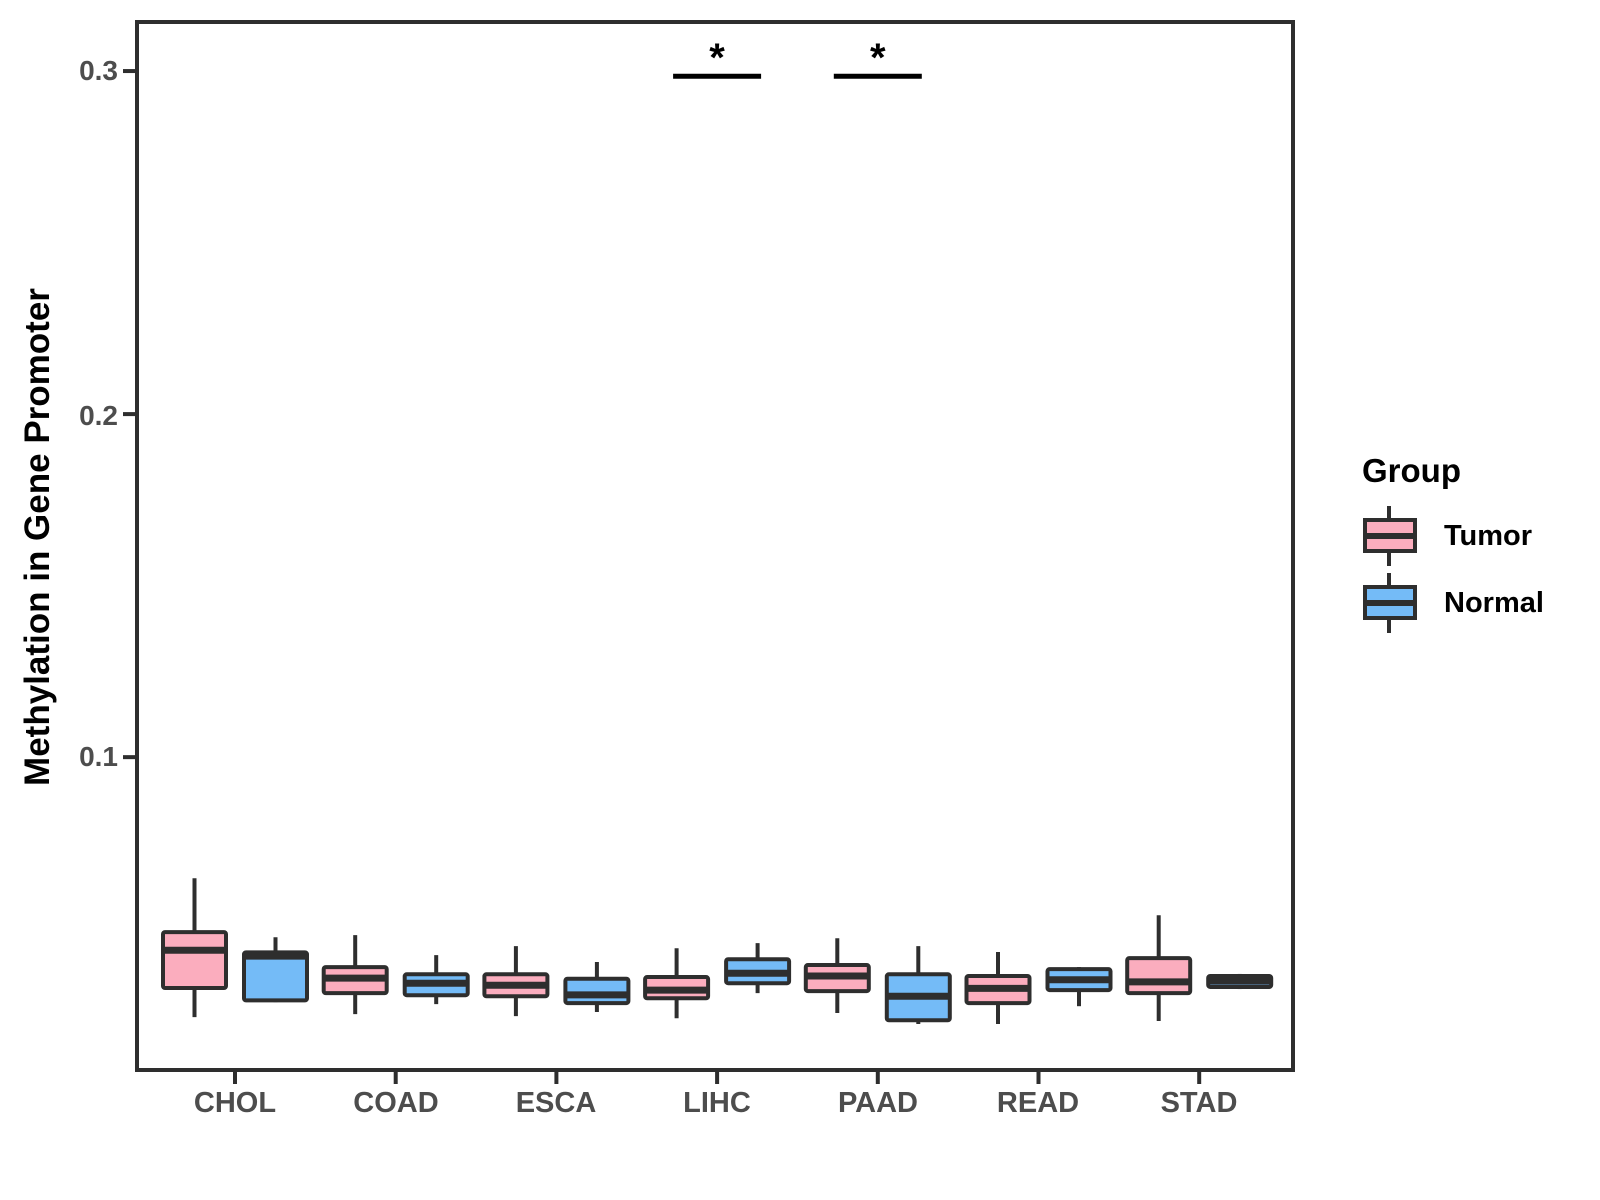  Describe the element at coordinates (918, 985) in the screenshot. I see `boxplot-paad-normal` at that location.